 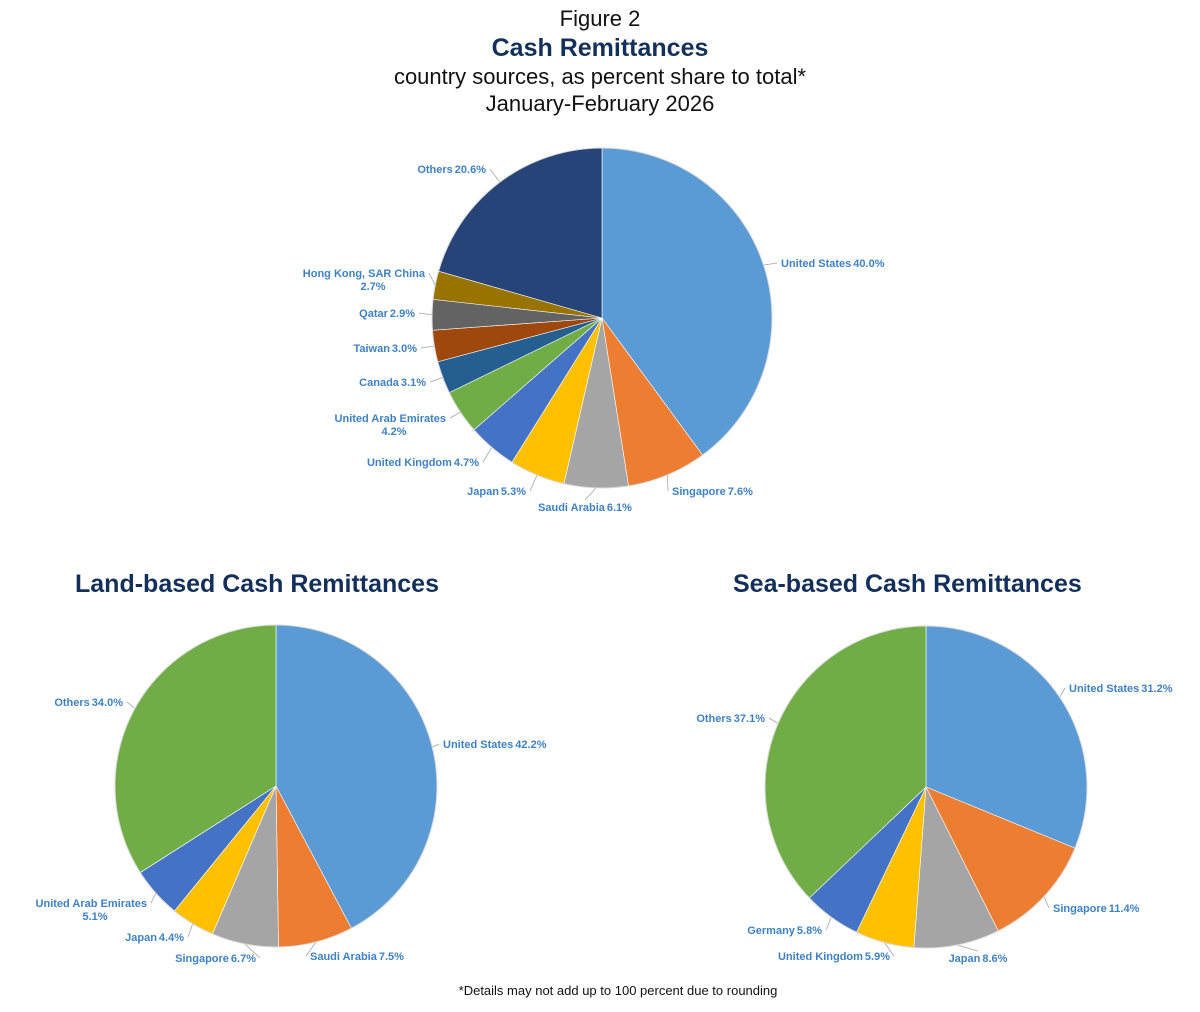 What do you see at coordinates (425, 314) in the screenshot?
I see `main-leader-qatar` at bounding box center [425, 314].